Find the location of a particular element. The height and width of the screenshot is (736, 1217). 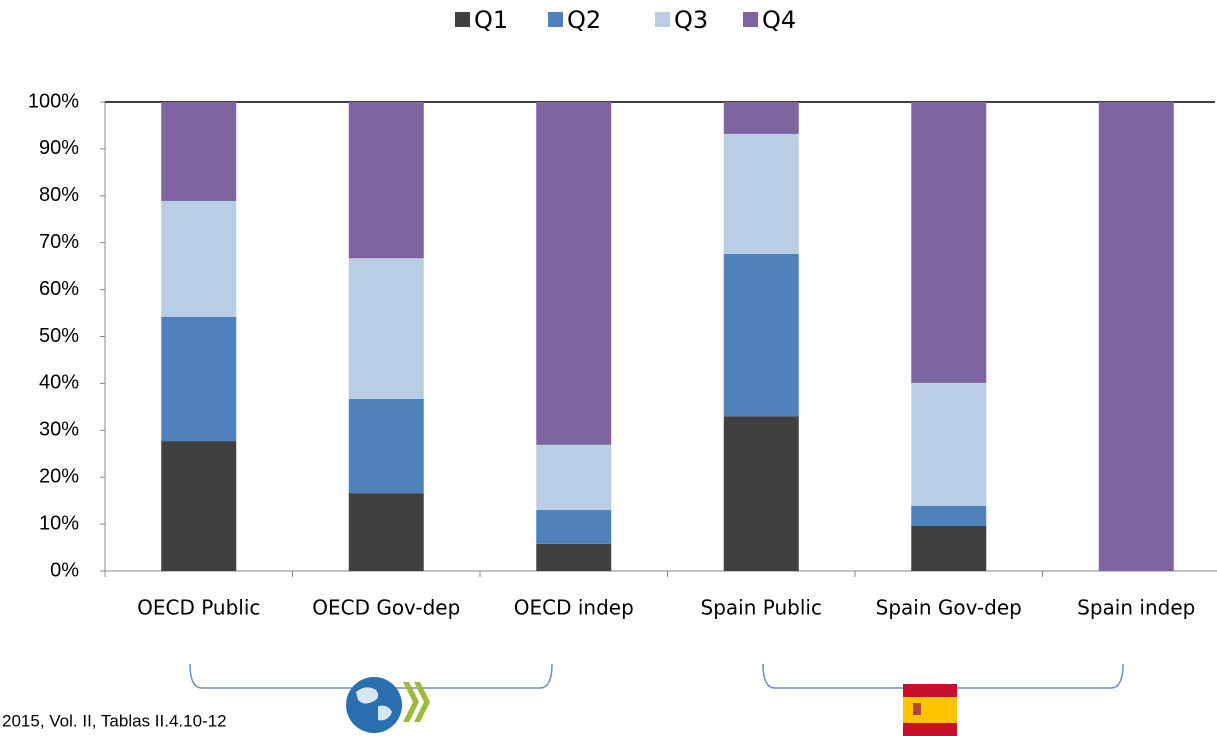

y-tick-label: 60% is located at coordinates (59, 289).